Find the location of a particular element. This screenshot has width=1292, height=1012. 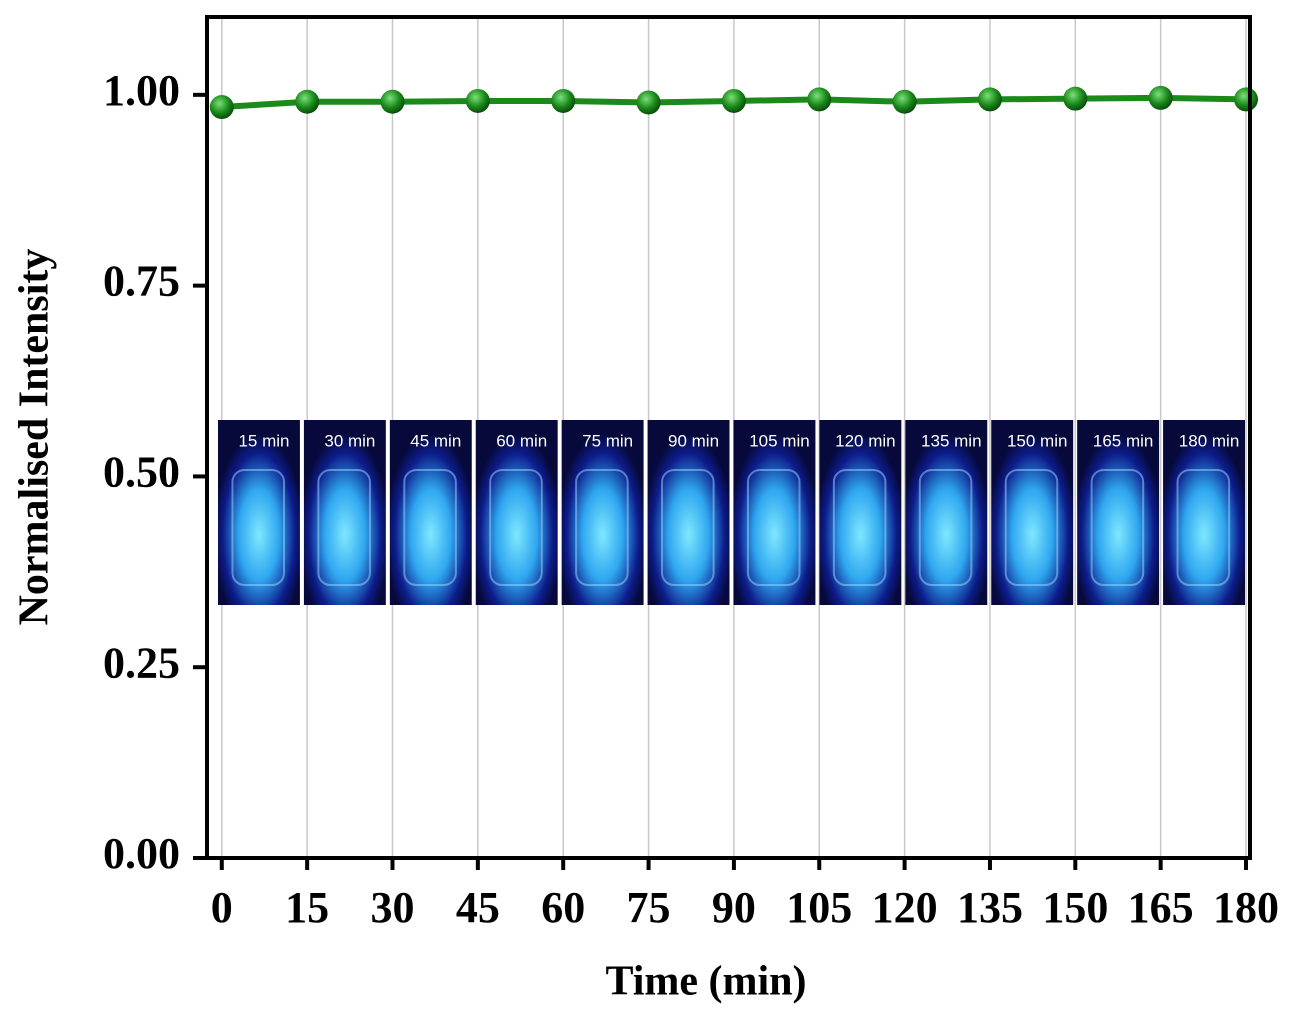

x-tick-label: 150 is located at coordinates (1075, 907).